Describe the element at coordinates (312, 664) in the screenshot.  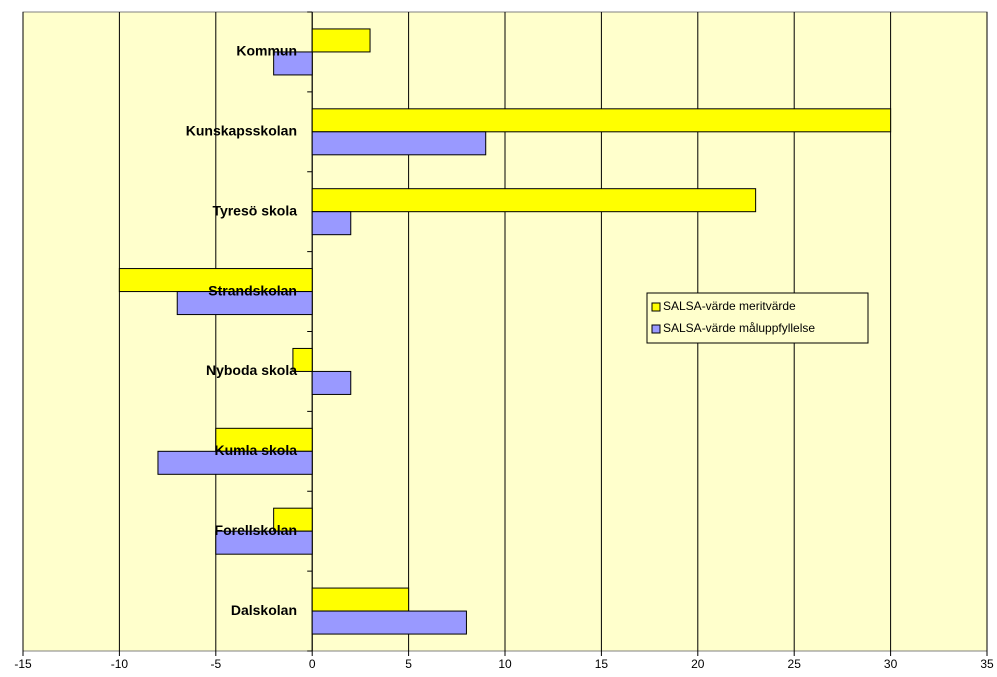
I see `x-tick-label: 0` at that location.